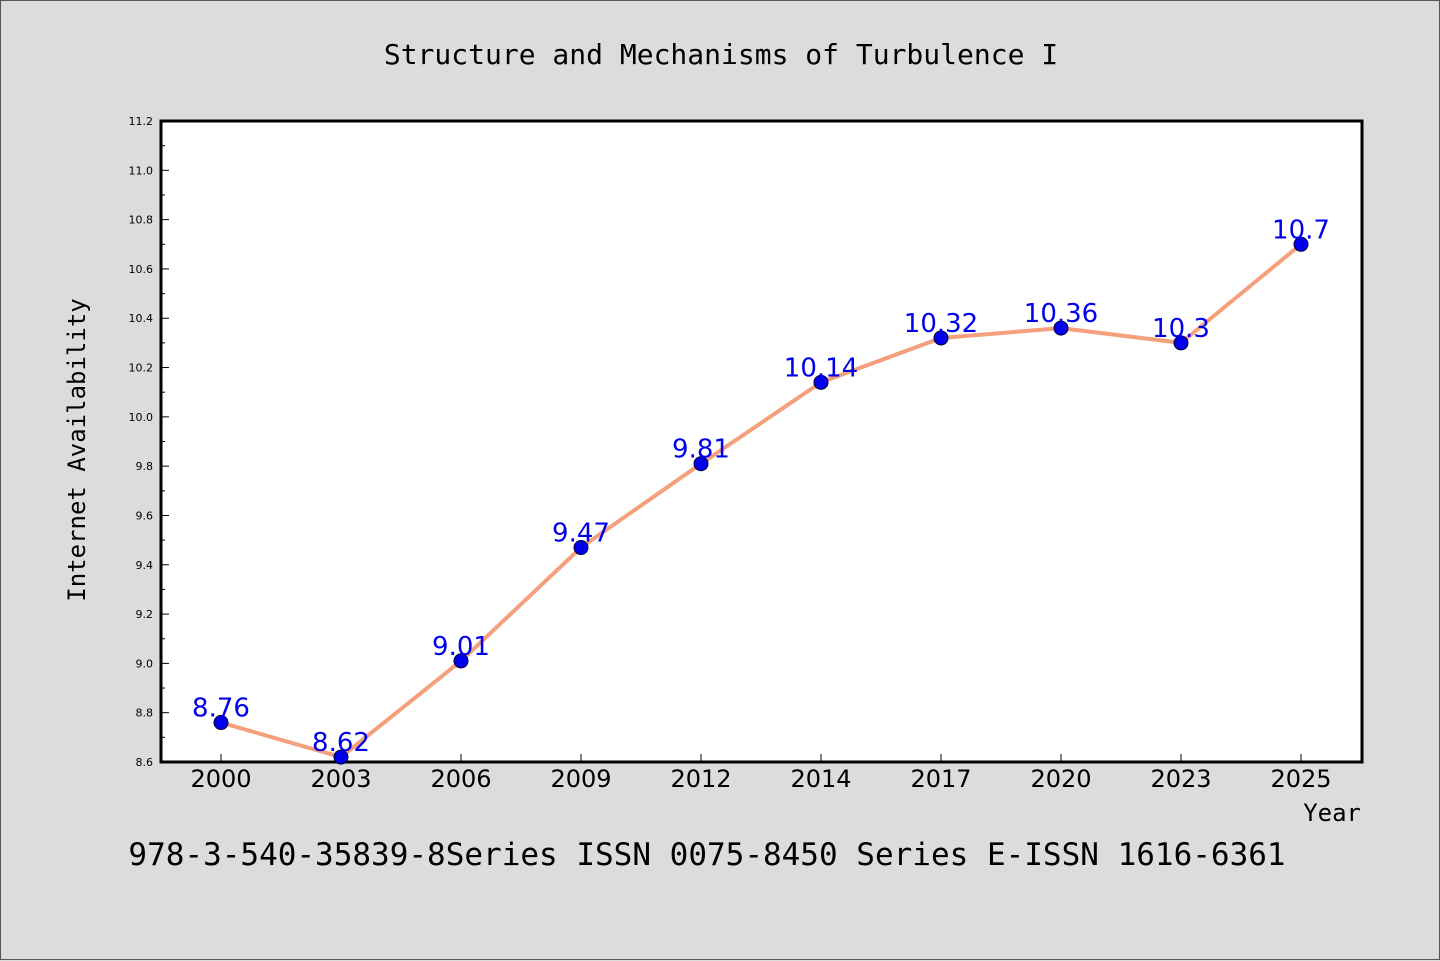 Image resolution: width=1440 pixels, height=961 pixels. What do you see at coordinates (1332, 813) in the screenshot?
I see `x-axis-label: Year` at bounding box center [1332, 813].